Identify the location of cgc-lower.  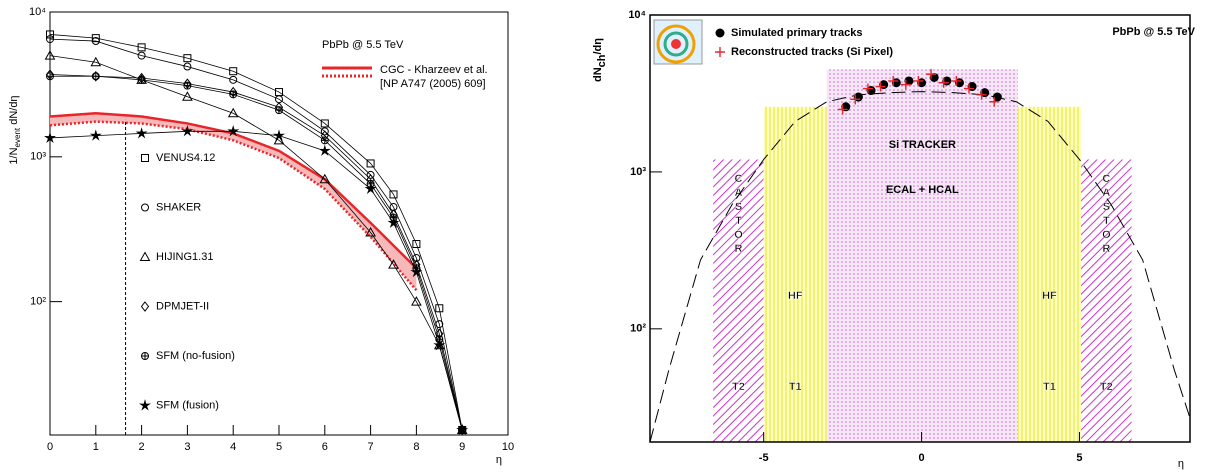
(233, 205).